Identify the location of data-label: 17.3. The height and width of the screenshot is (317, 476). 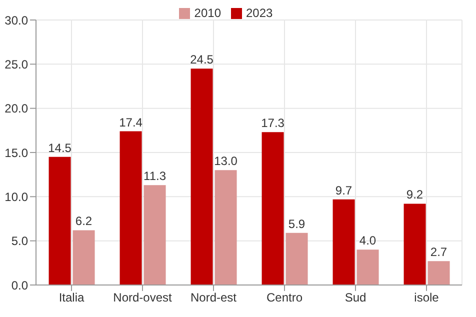
(273, 123).